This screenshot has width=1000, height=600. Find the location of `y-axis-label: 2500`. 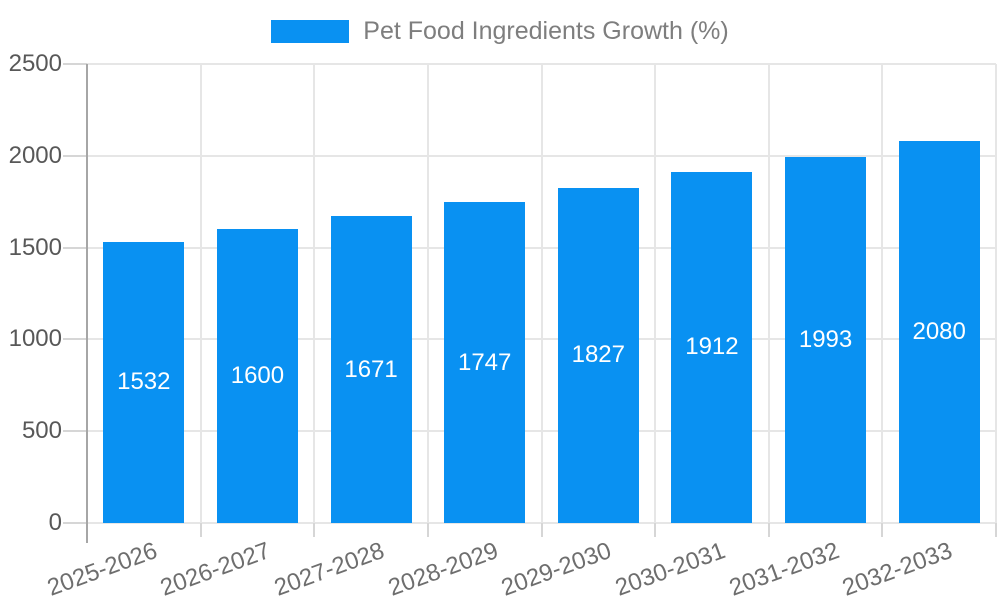

y-axis-label: 2500 is located at coordinates (35, 63).